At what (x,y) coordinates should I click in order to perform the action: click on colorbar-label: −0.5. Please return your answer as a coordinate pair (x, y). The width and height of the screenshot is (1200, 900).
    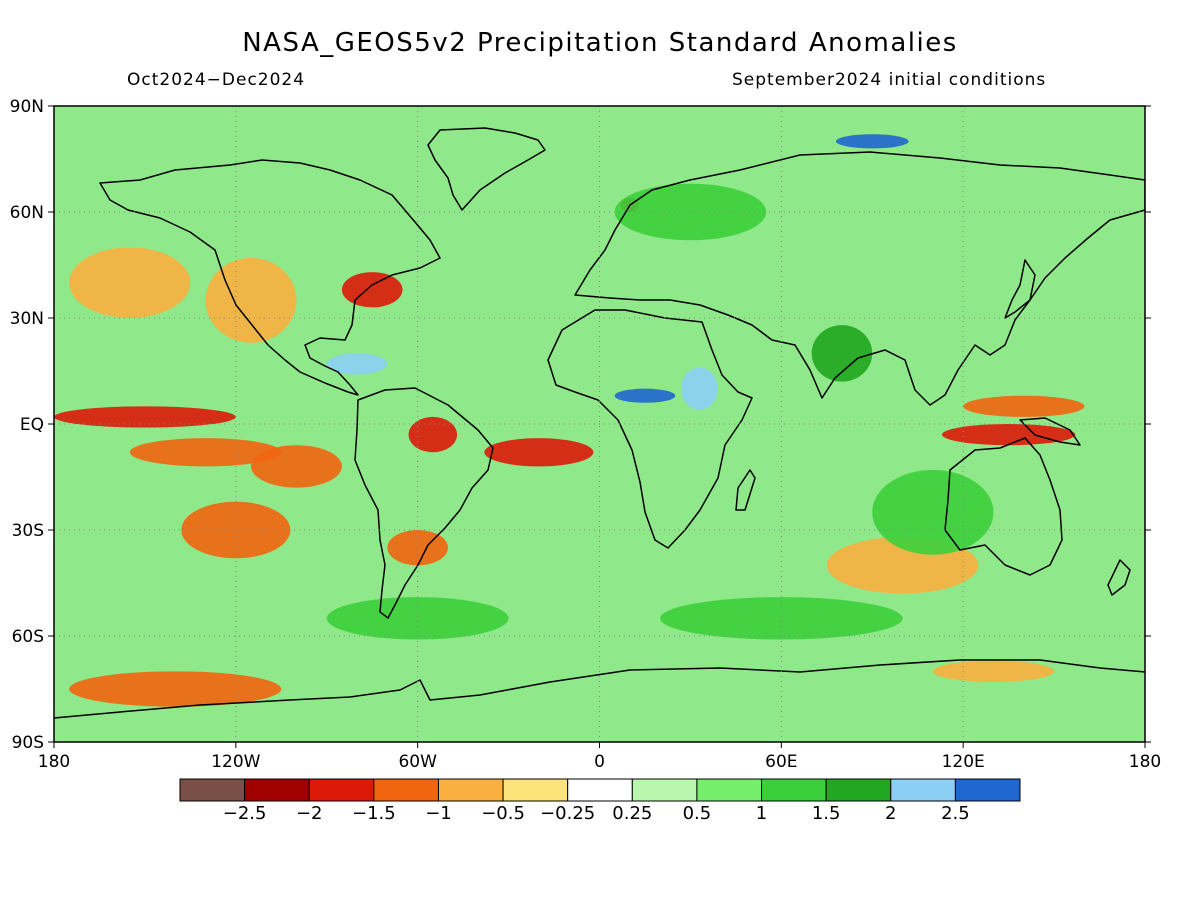
    Looking at the image, I should click on (503, 813).